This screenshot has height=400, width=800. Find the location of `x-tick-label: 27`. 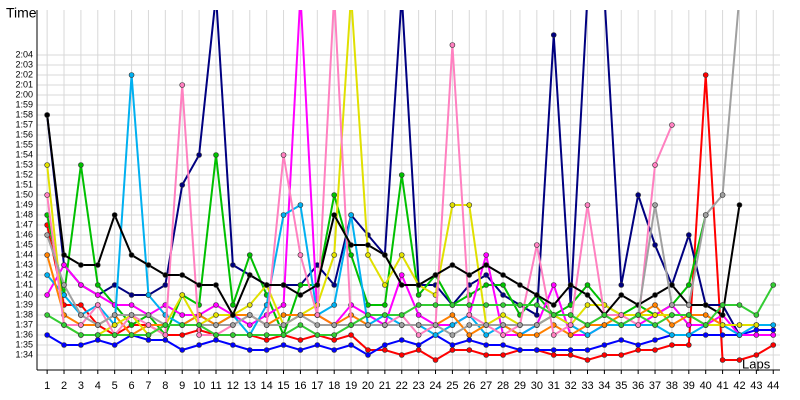

x-tick-label: 27 is located at coordinates (486, 386).